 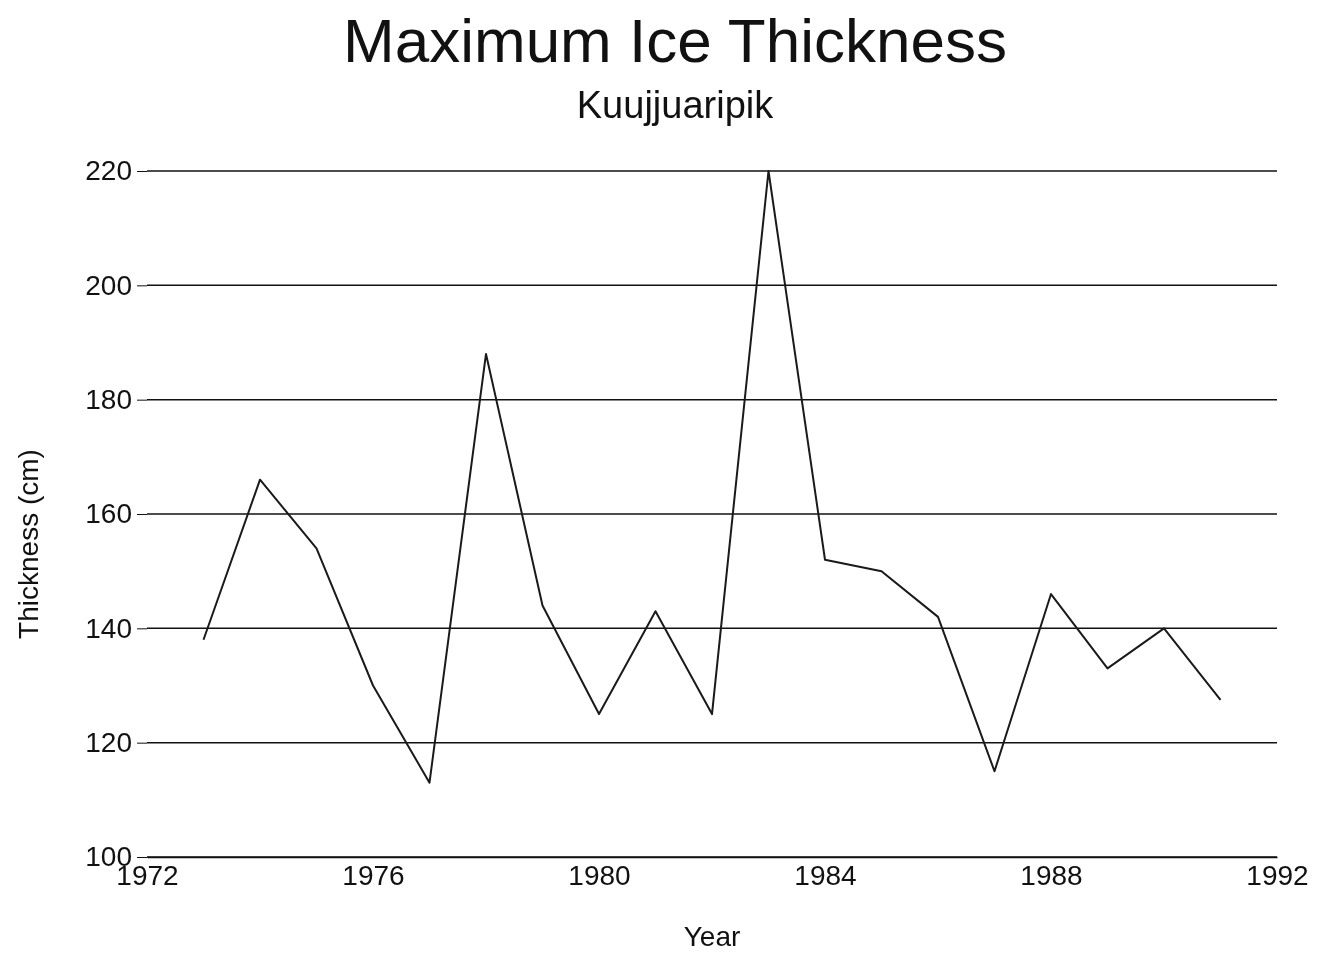 I want to click on x-tick-label: 1988, so click(x=1051, y=876).